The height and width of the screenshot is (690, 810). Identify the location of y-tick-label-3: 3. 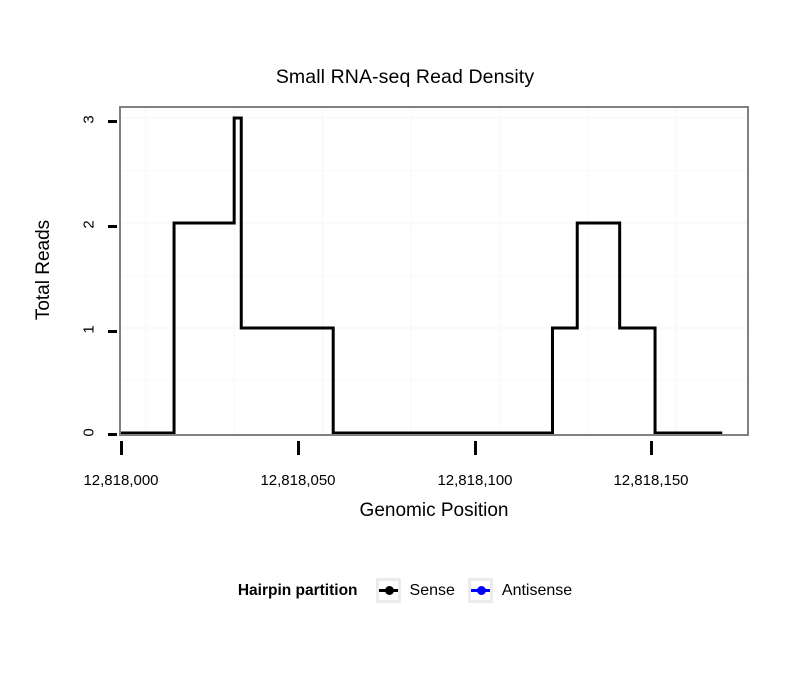
(89, 119).